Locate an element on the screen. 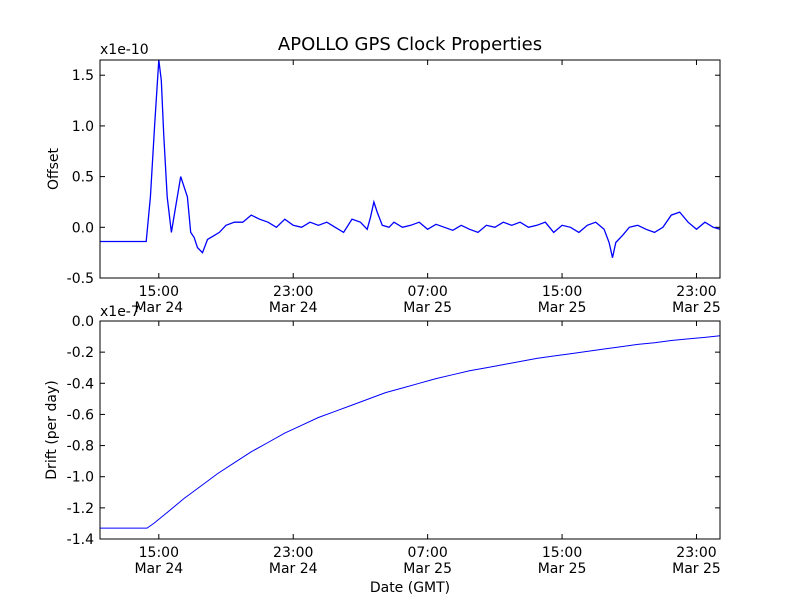  drift-multiplier: x1e-7 is located at coordinates (120, 312).